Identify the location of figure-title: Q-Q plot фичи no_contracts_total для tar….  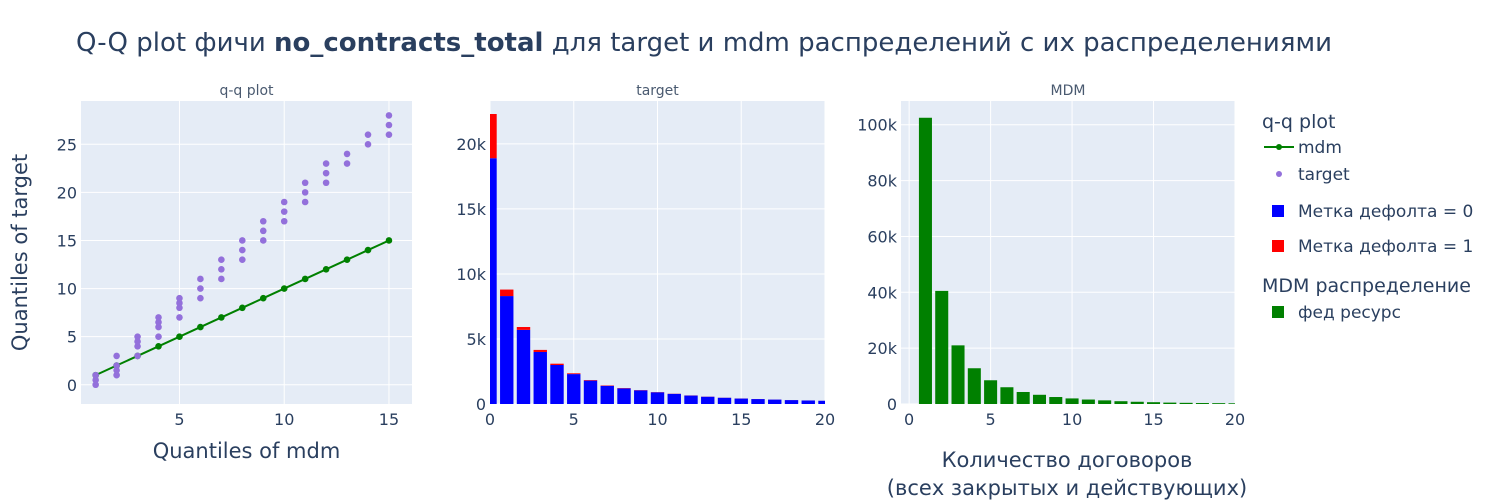
(704, 43).